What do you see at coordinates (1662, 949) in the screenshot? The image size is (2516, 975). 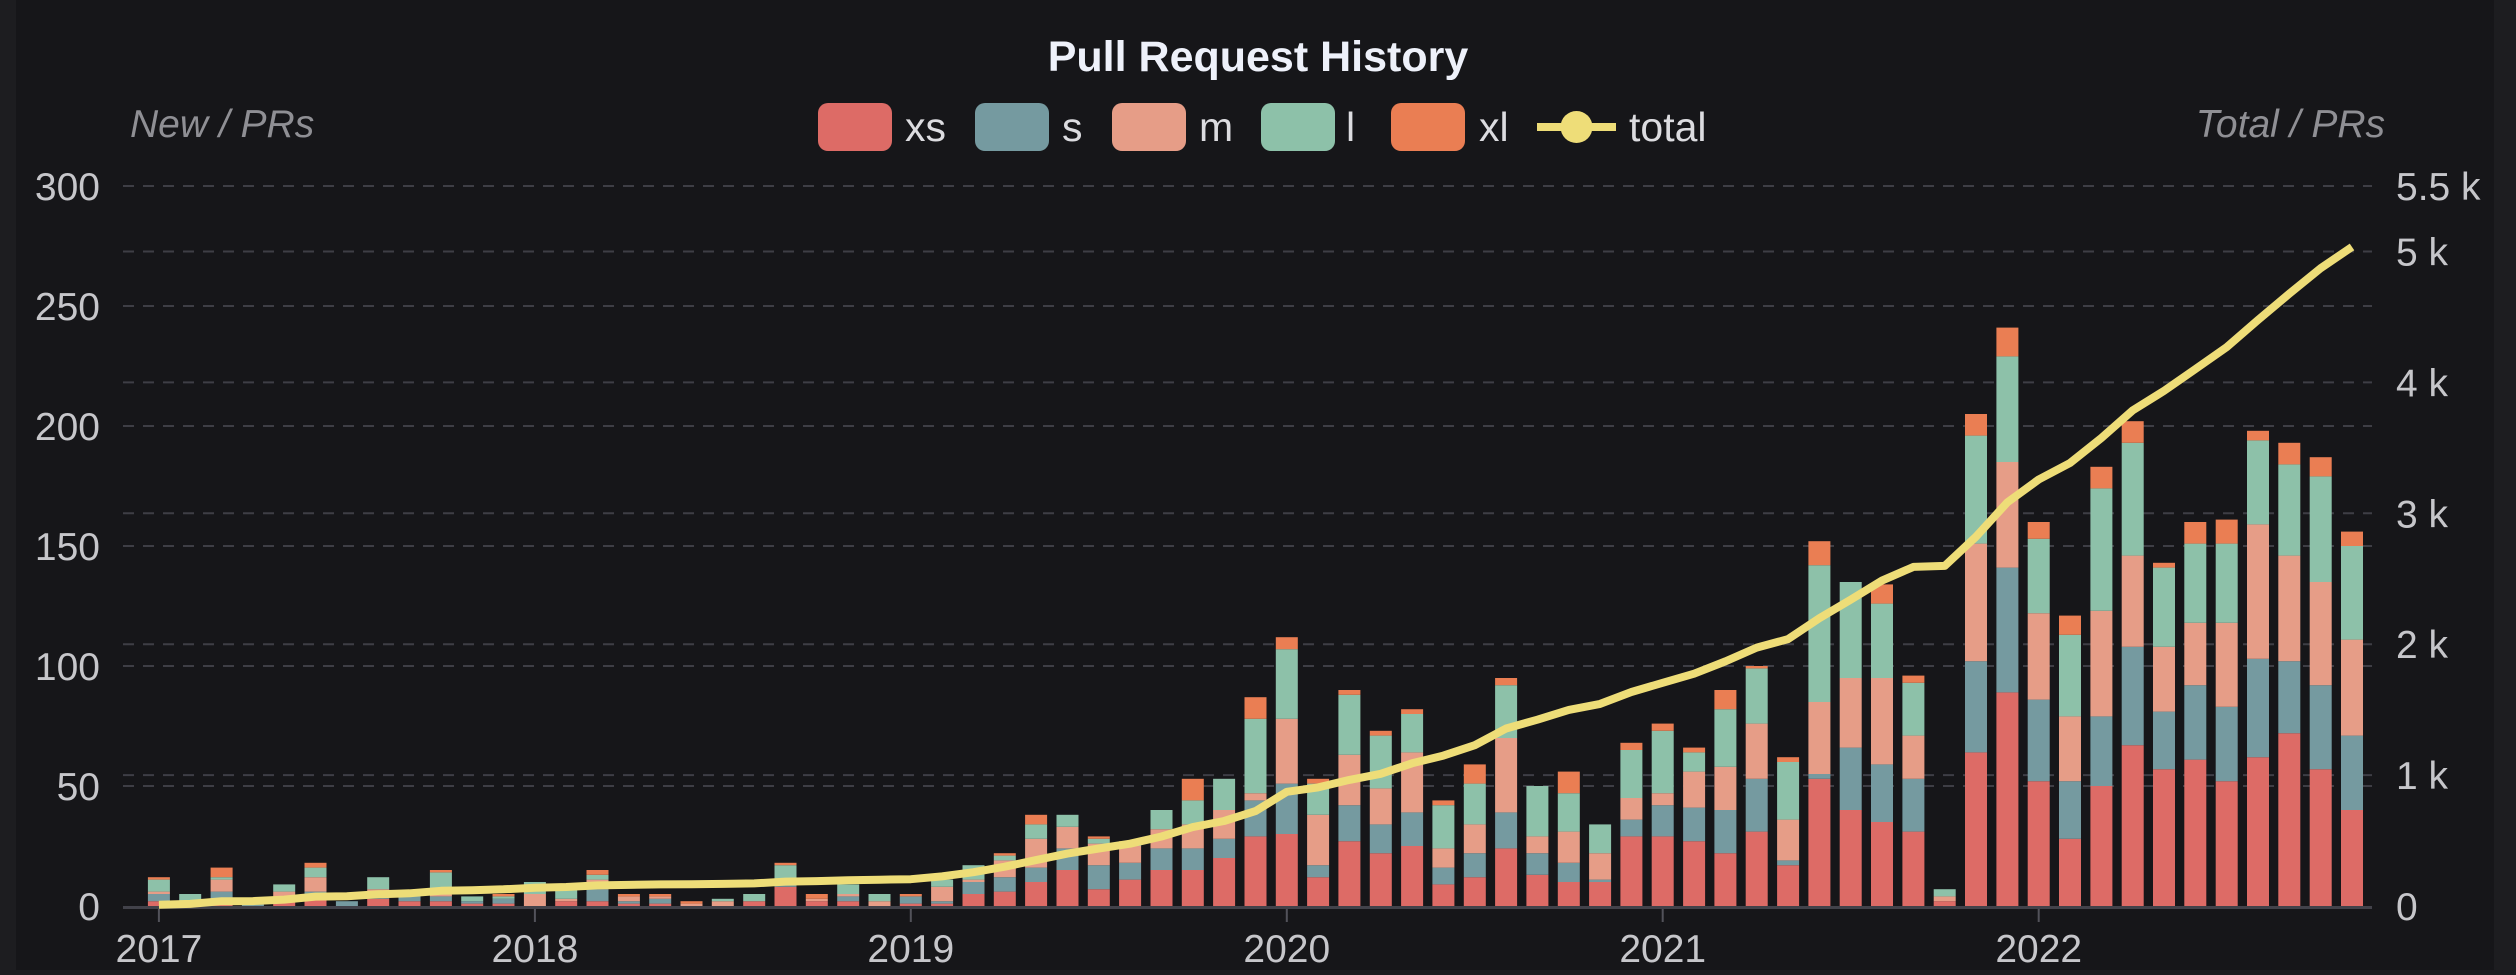 I see `svg-text: 2021` at bounding box center [1662, 949].